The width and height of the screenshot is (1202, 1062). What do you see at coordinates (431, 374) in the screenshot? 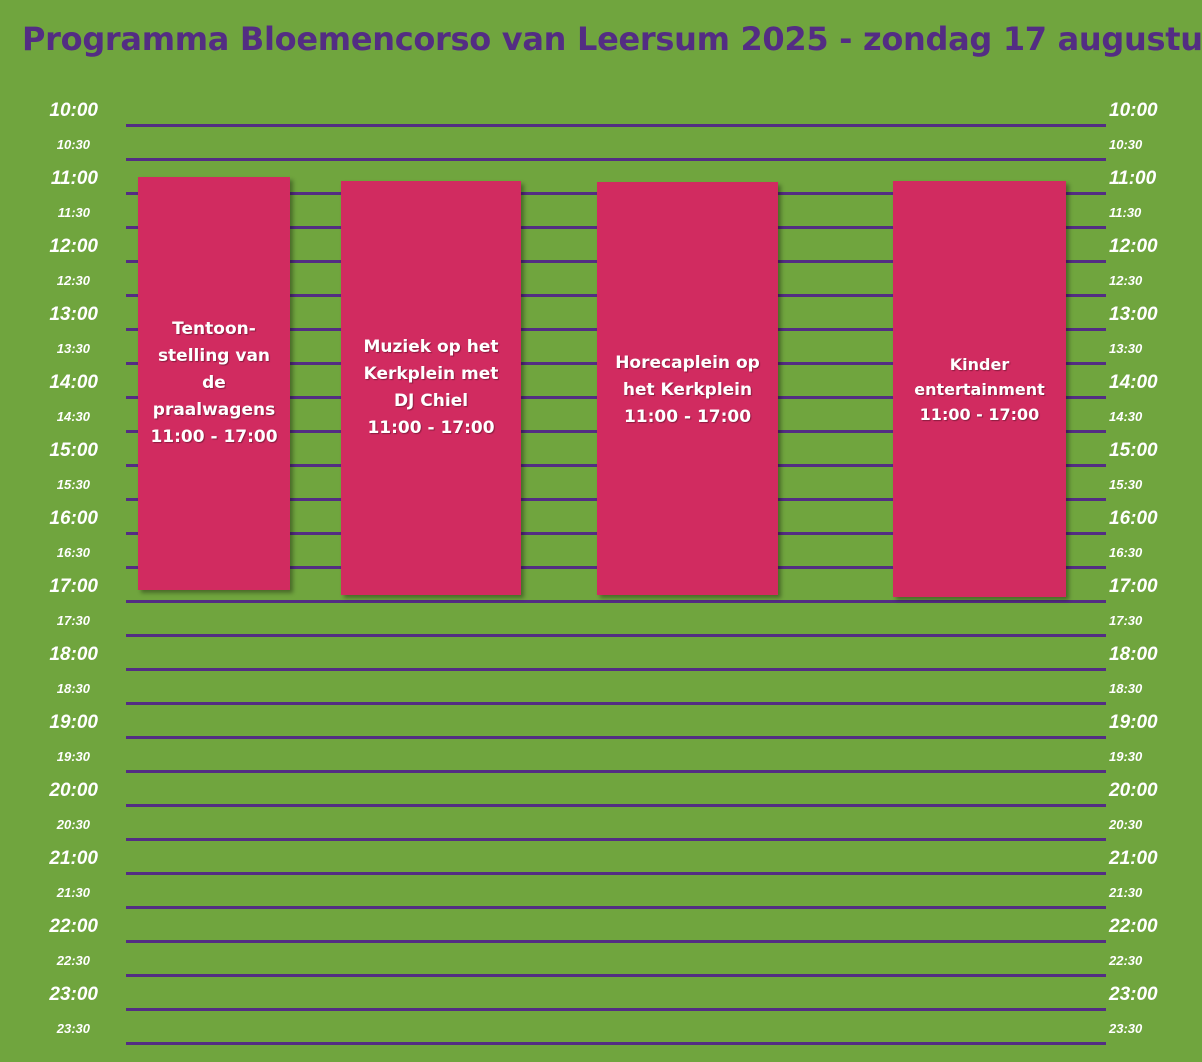
I see `event-name: Muziek op het Kerkplein met DJ Chiel` at bounding box center [431, 374].